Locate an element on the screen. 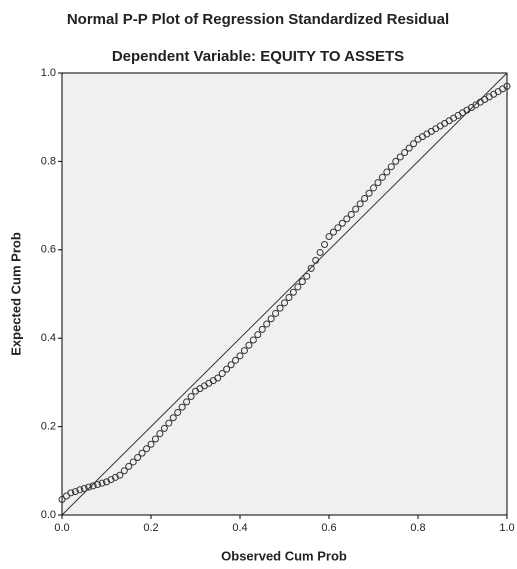 The height and width of the screenshot is (569, 517). y-tick-label: 1.0 is located at coordinates (48, 73).